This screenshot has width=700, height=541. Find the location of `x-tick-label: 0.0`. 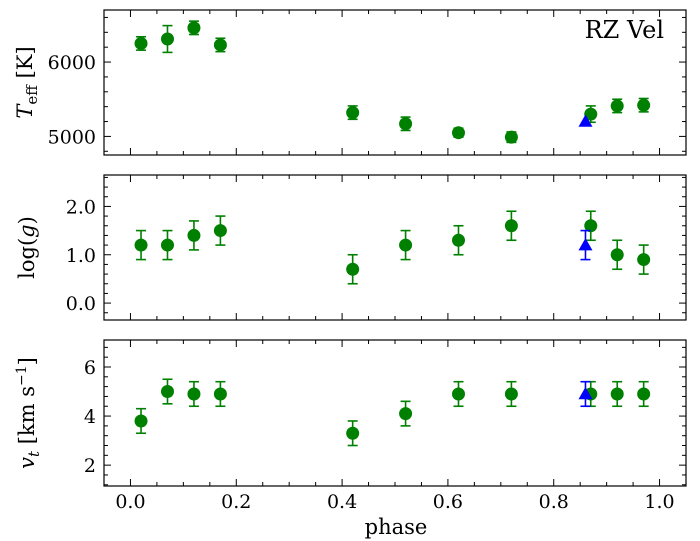

x-tick-label: 0.0 is located at coordinates (130, 502).